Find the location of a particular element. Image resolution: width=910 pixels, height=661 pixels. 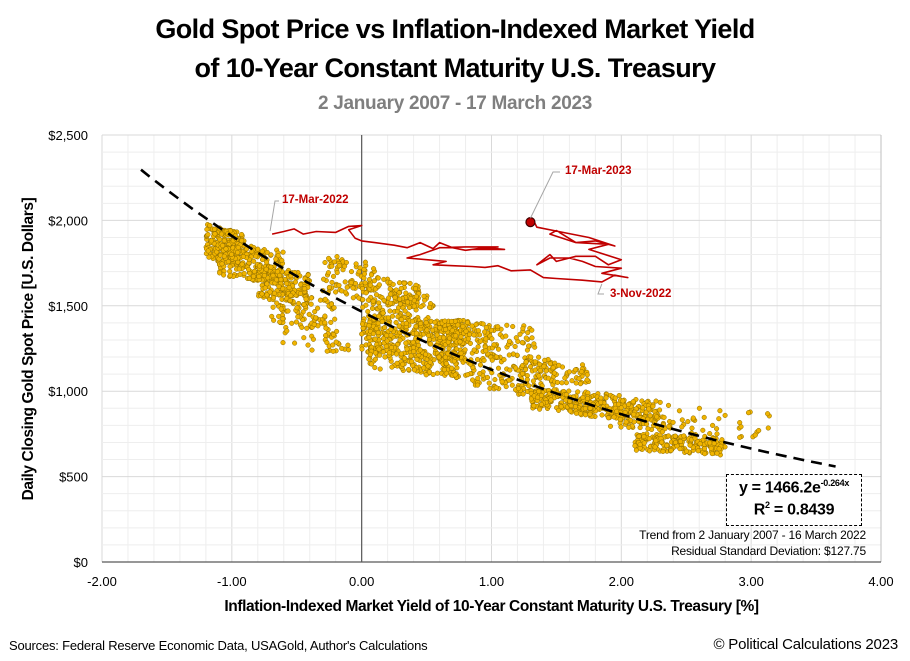

x-tick-label: 2.00 is located at coordinates (621, 581).